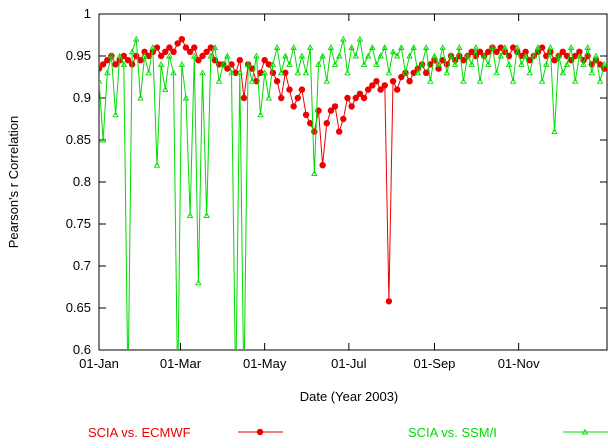 The width and height of the screenshot is (608, 448). What do you see at coordinates (78, 307) in the screenshot?
I see `y-tick-label: 0.65` at bounding box center [78, 307].